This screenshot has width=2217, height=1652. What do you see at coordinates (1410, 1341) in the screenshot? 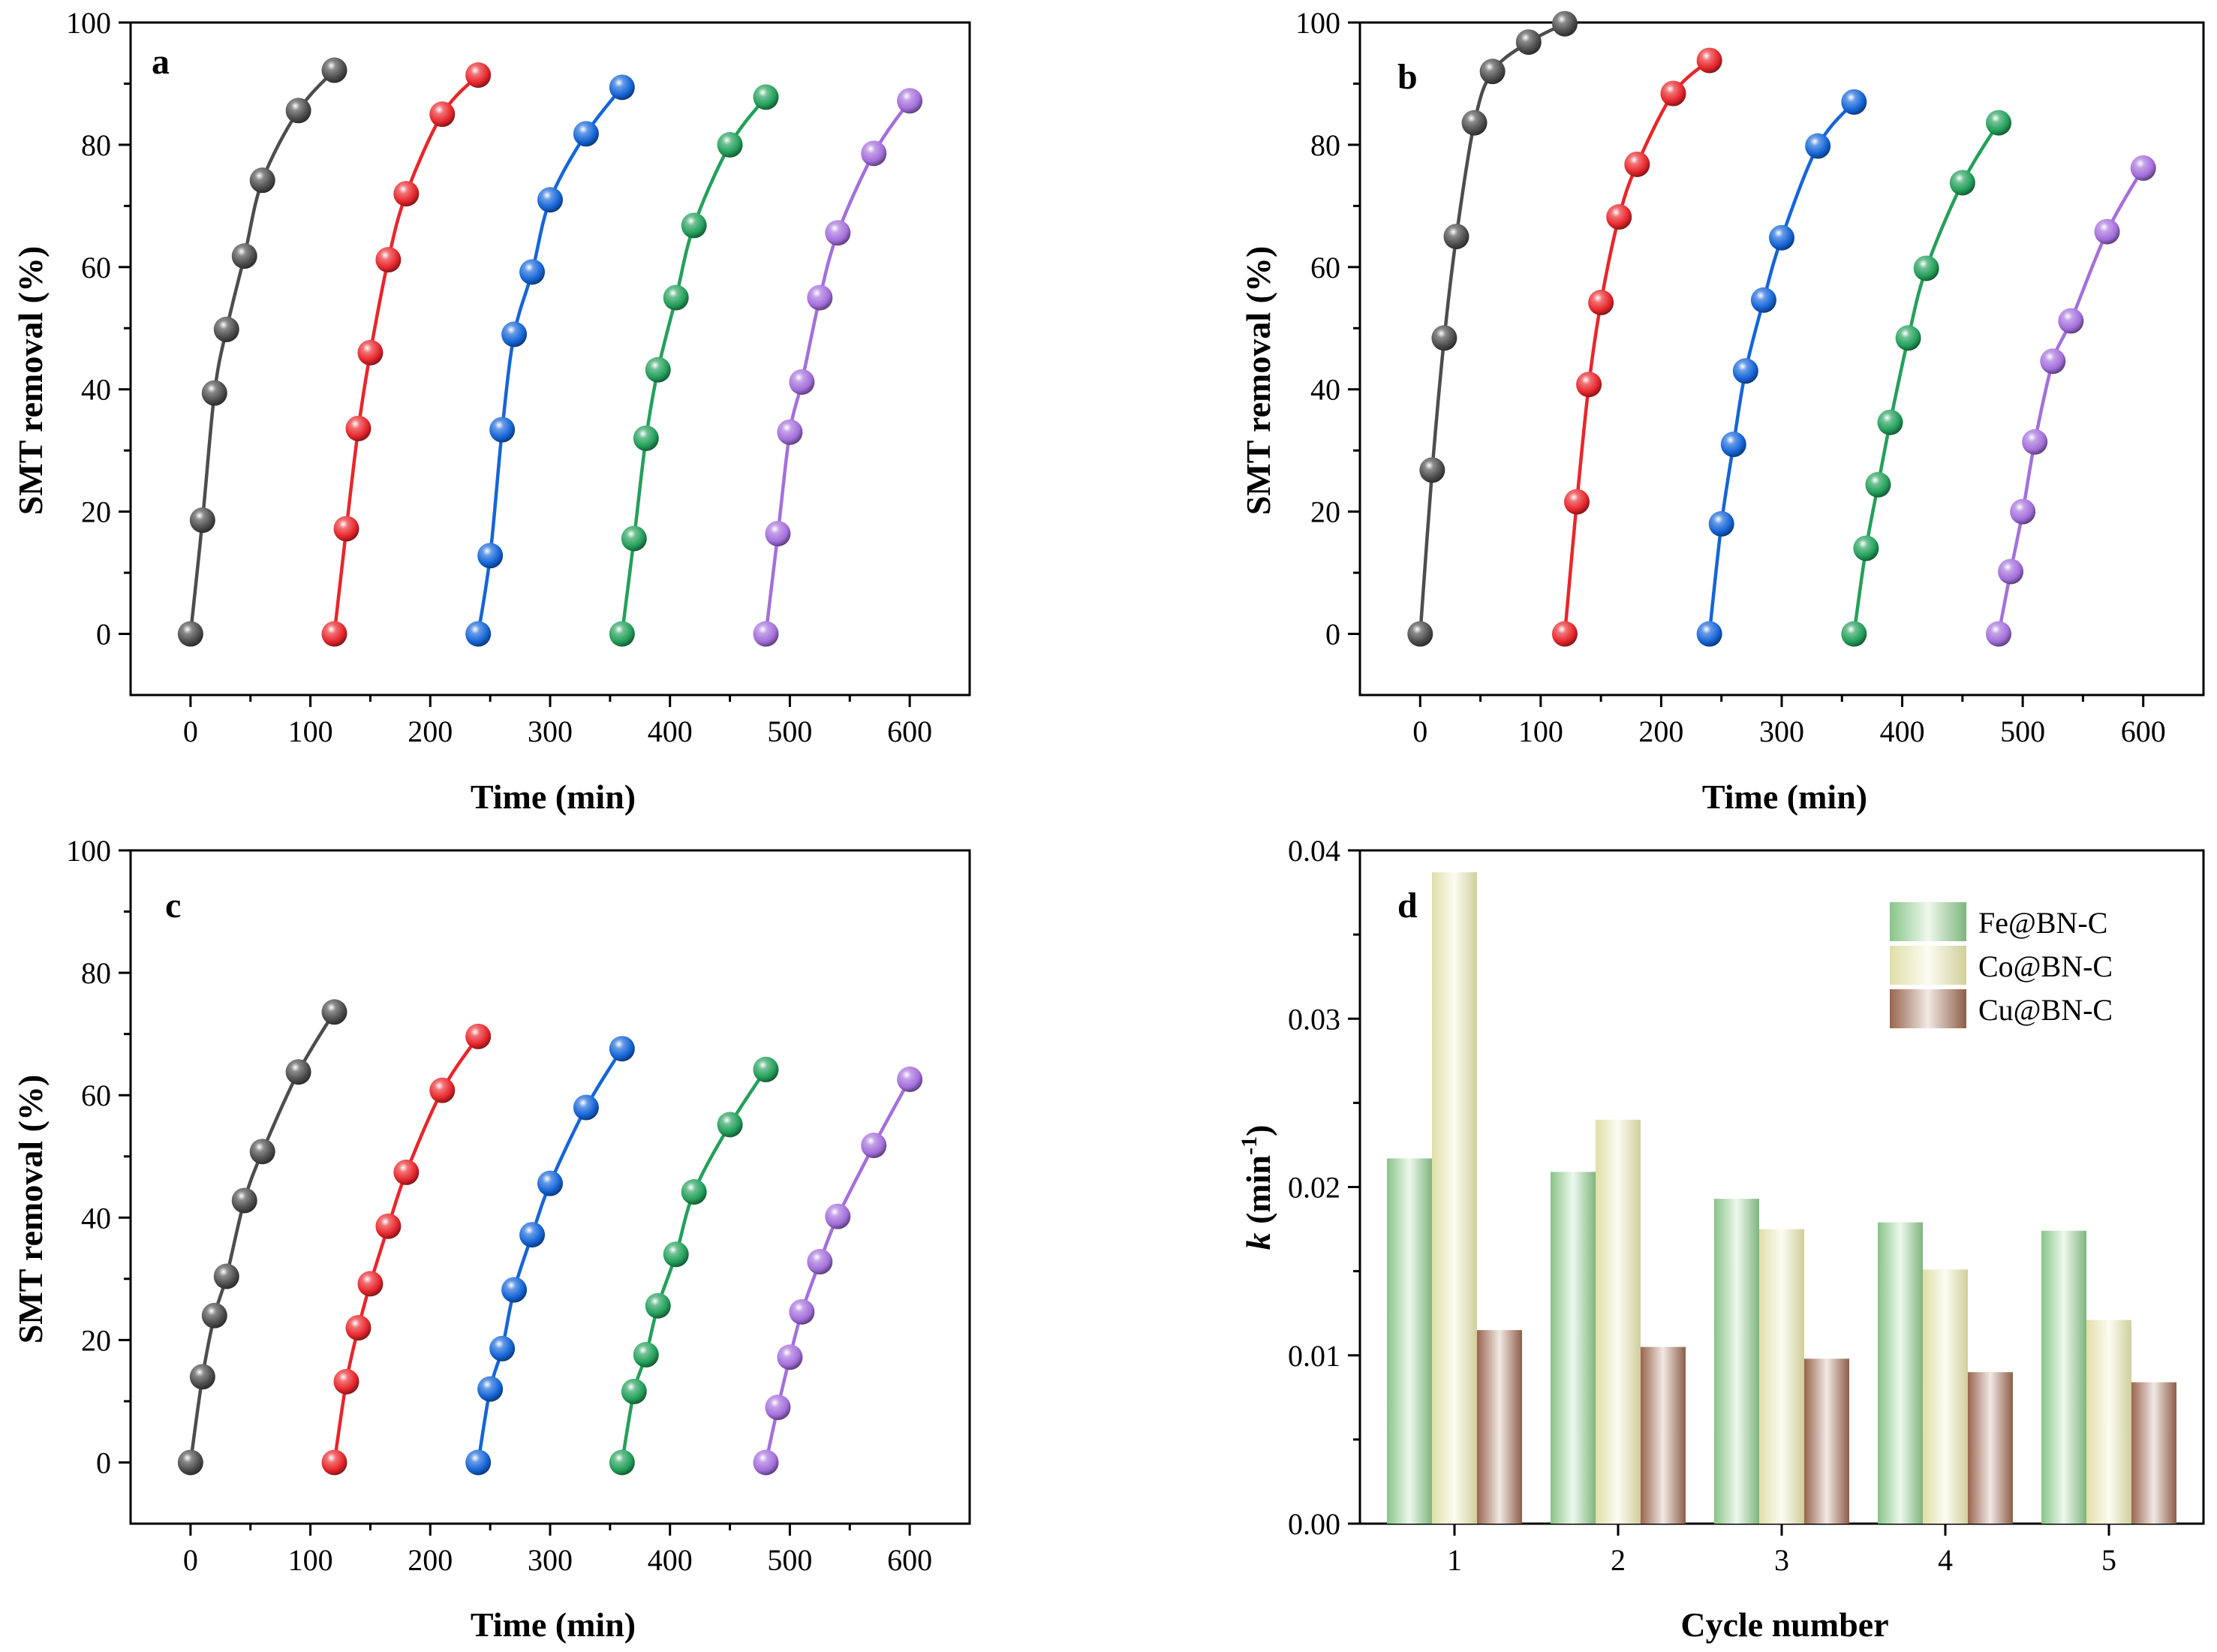
I see `bar-Fe@BN-C-cycle-1` at bounding box center [1410, 1341].